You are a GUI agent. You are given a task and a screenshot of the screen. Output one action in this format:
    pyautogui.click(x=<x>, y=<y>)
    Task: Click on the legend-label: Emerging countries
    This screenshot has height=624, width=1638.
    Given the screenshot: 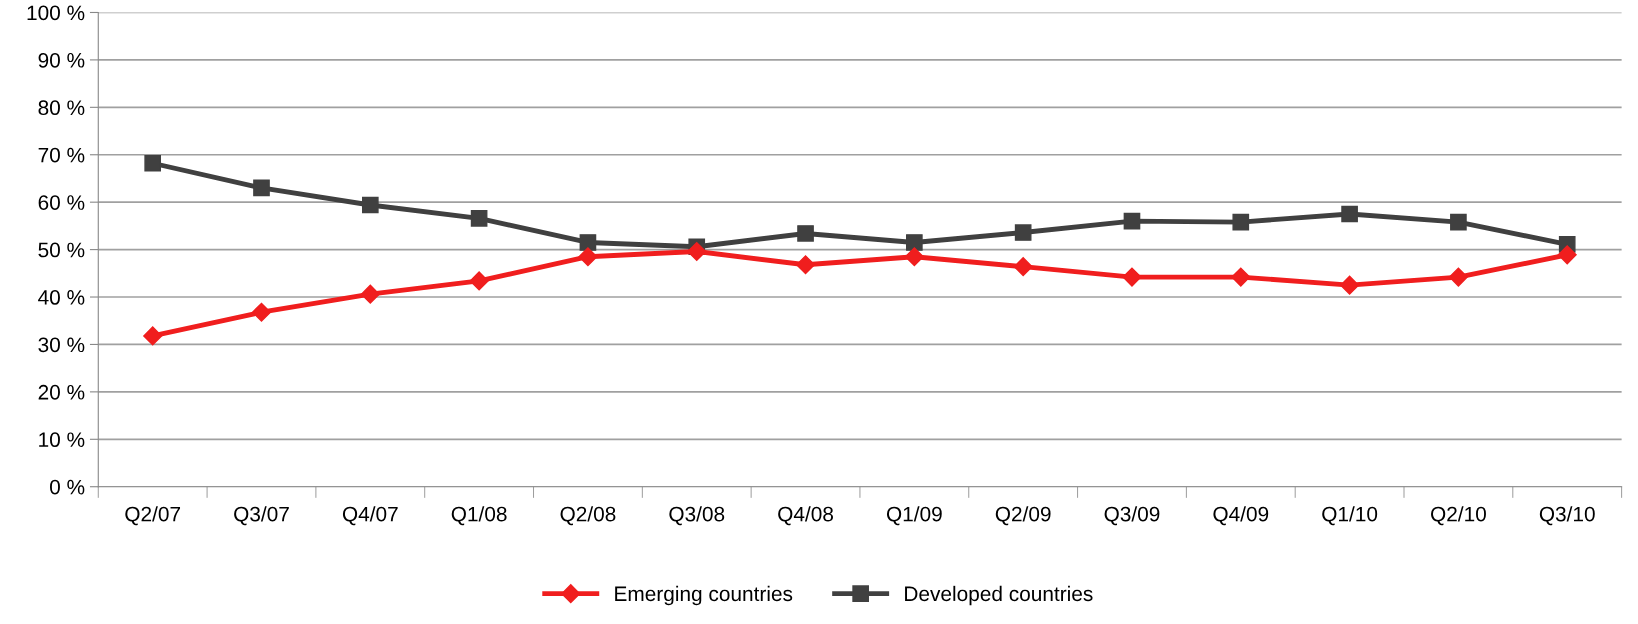 What is the action you would take?
    pyautogui.click(x=704, y=595)
    